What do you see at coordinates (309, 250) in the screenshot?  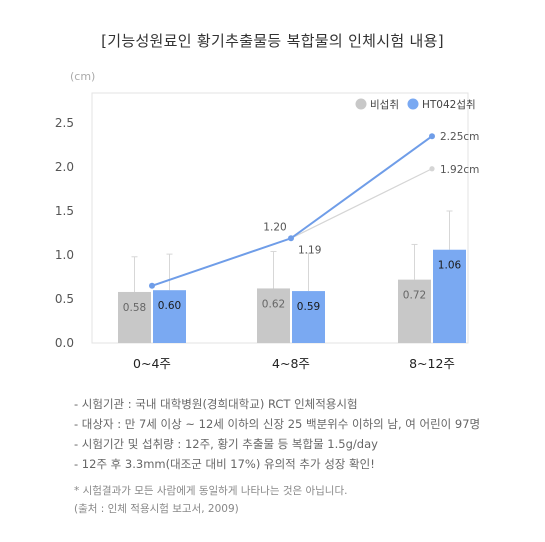 I see `line-value-label: 1.19` at bounding box center [309, 250].